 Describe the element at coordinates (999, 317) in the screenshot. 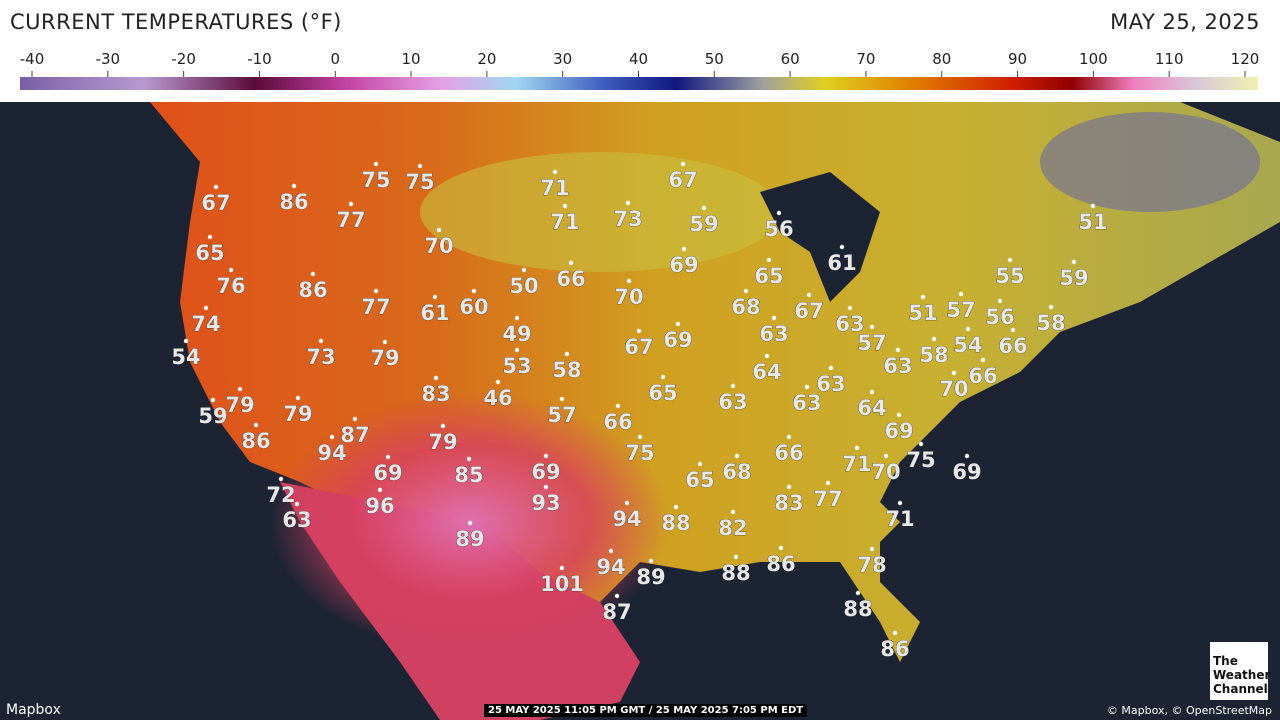

I see `temperature: 56` at that location.